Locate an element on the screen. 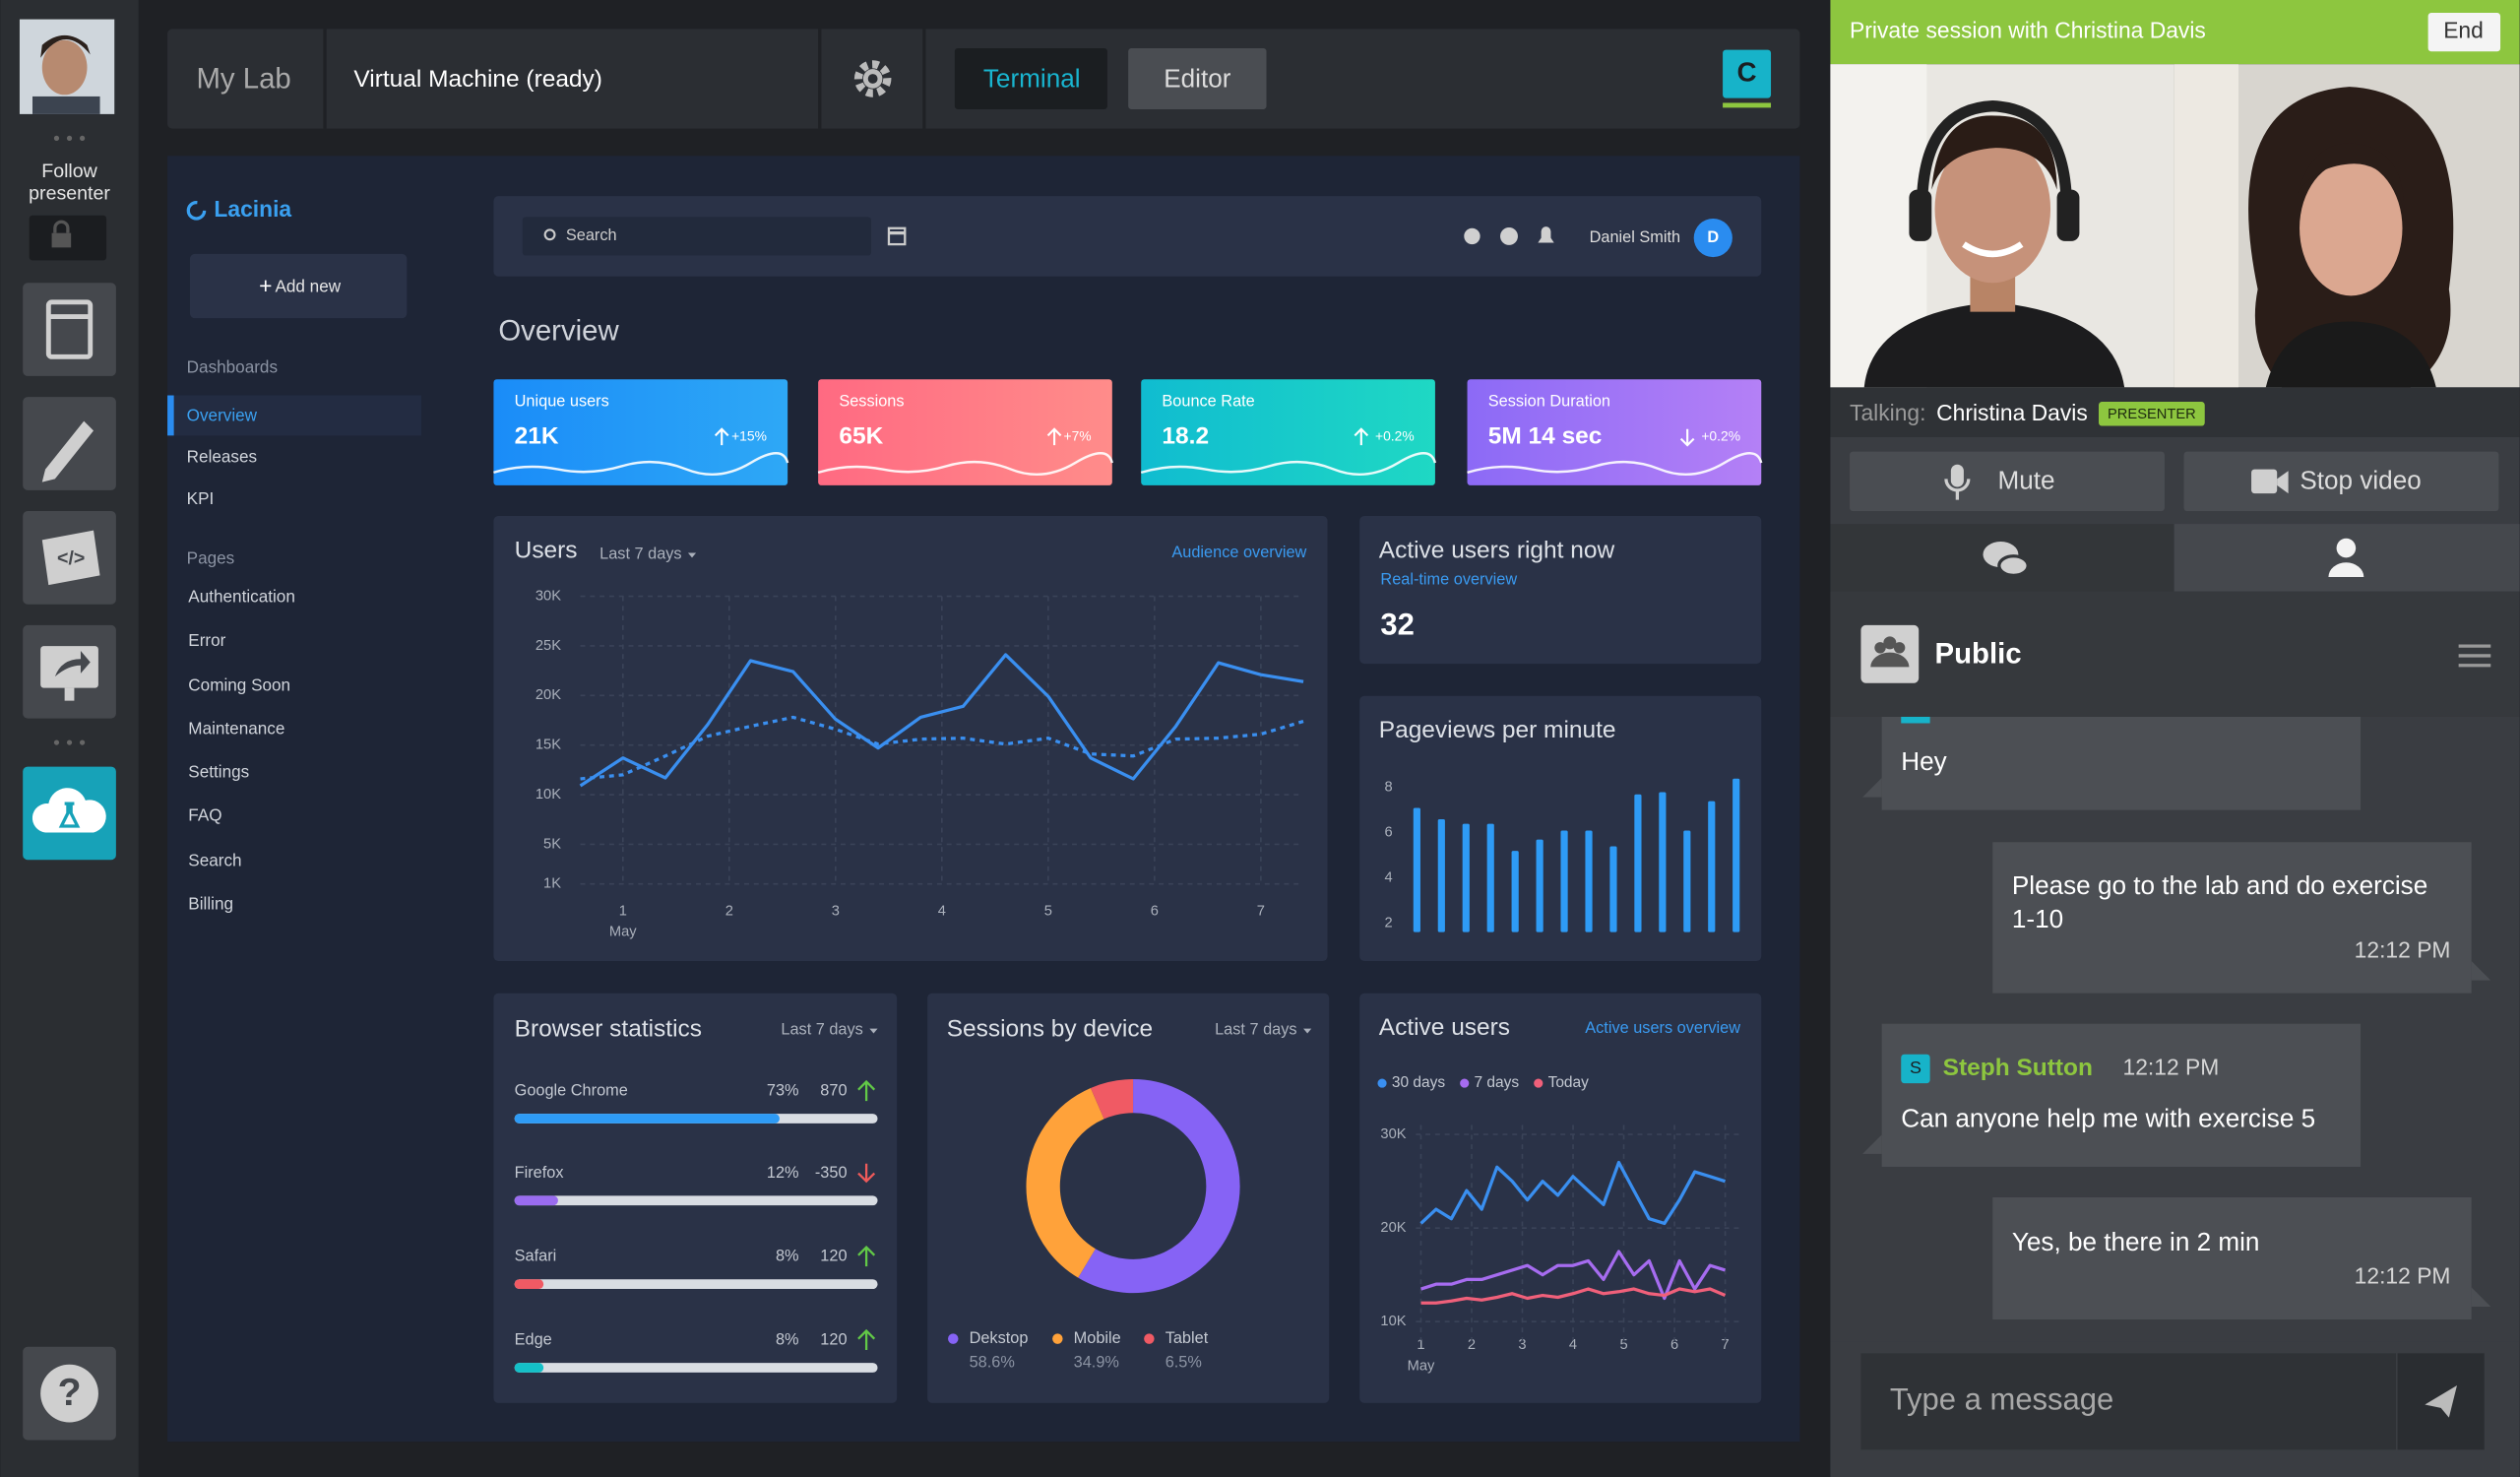 Image resolution: width=2520 pixels, height=1477 pixels. mute-button is located at coordinates (2007, 482).